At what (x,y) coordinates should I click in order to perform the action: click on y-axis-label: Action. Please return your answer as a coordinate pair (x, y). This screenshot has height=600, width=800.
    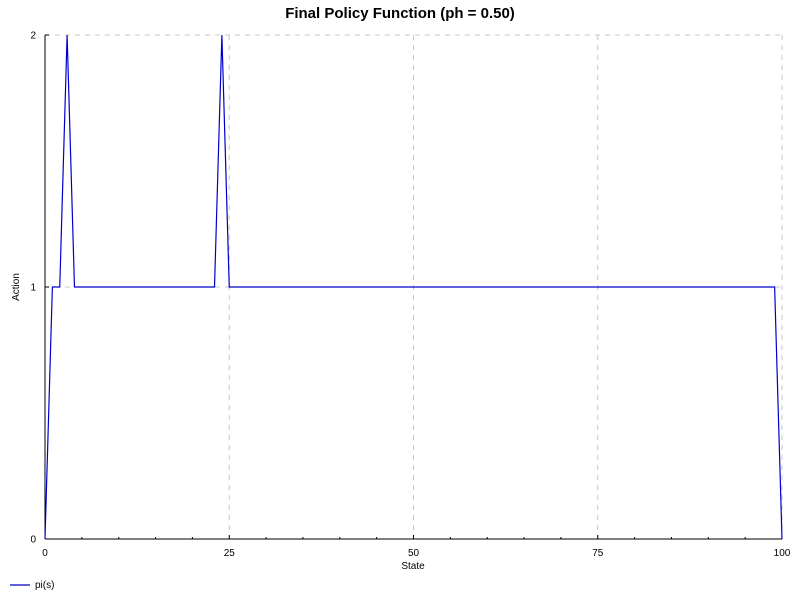
    Looking at the image, I should click on (16, 287).